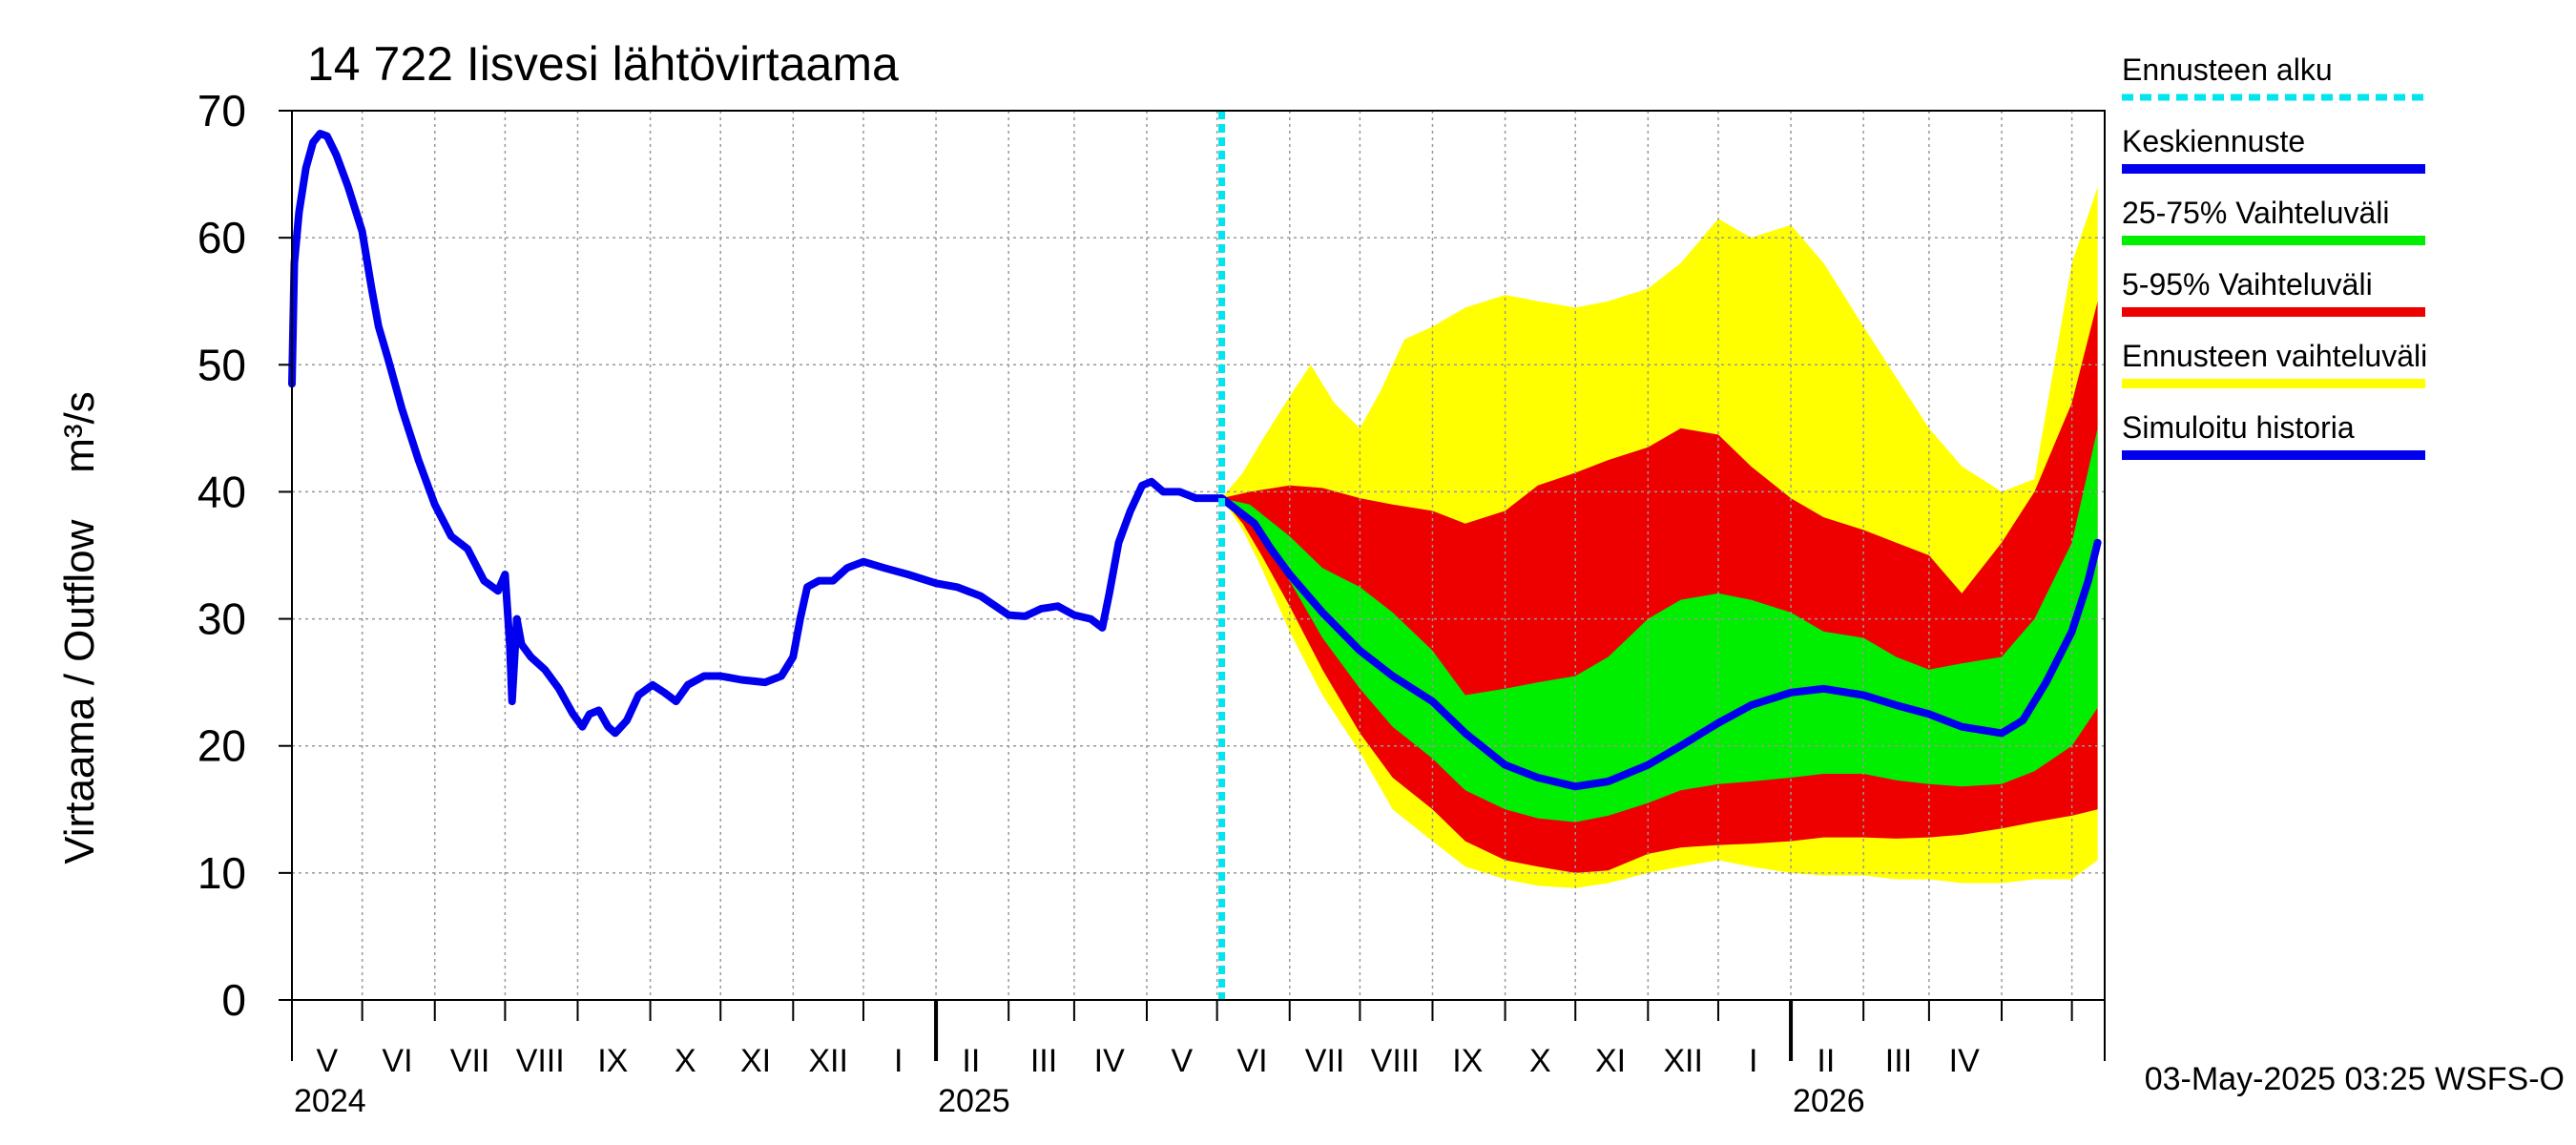 This screenshot has width=2576, height=1145. Describe the element at coordinates (2247, 284) in the screenshot. I see `legend-label: 5-95% Vaihteluväli` at that location.